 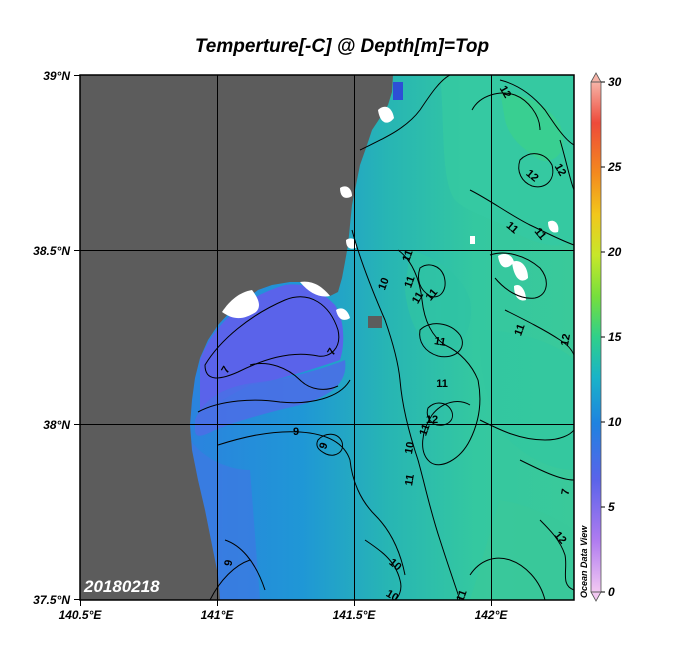 What do you see at coordinates (270, 398) in the screenshot?
I see `cold-water-bay` at bounding box center [270, 398].